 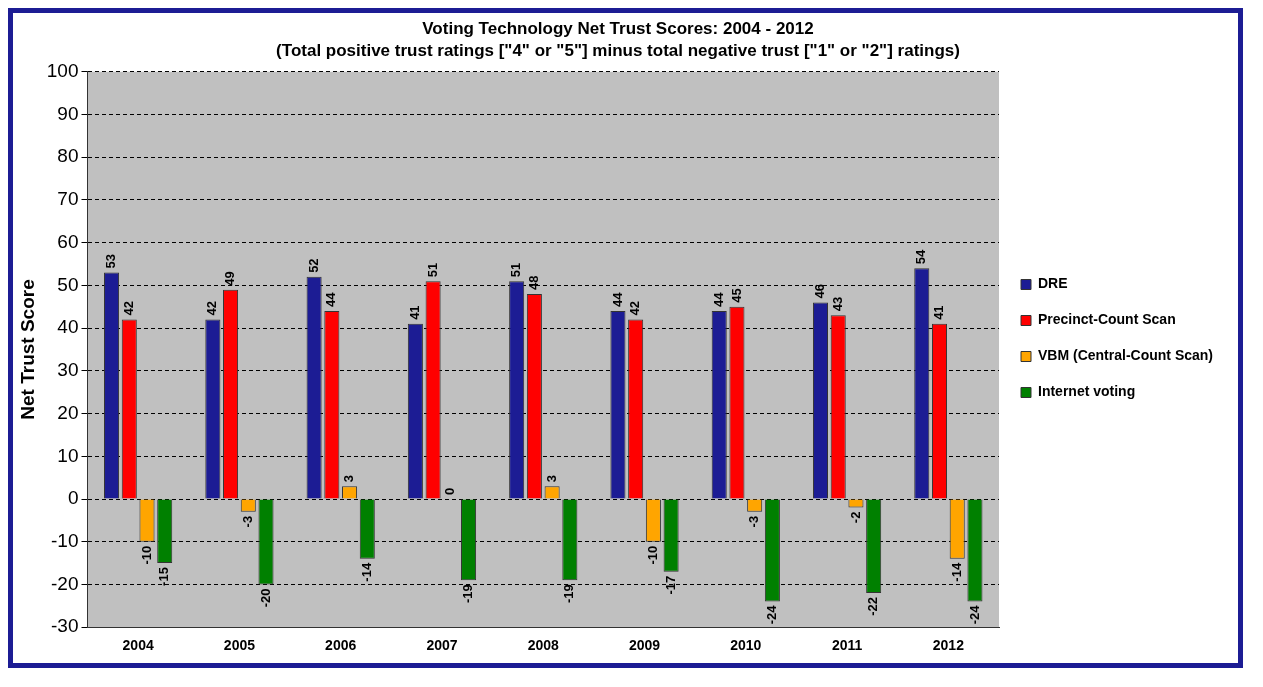 What do you see at coordinates (1107, 319) in the screenshot?
I see `legend-label: Precinct-Count Scan` at bounding box center [1107, 319].